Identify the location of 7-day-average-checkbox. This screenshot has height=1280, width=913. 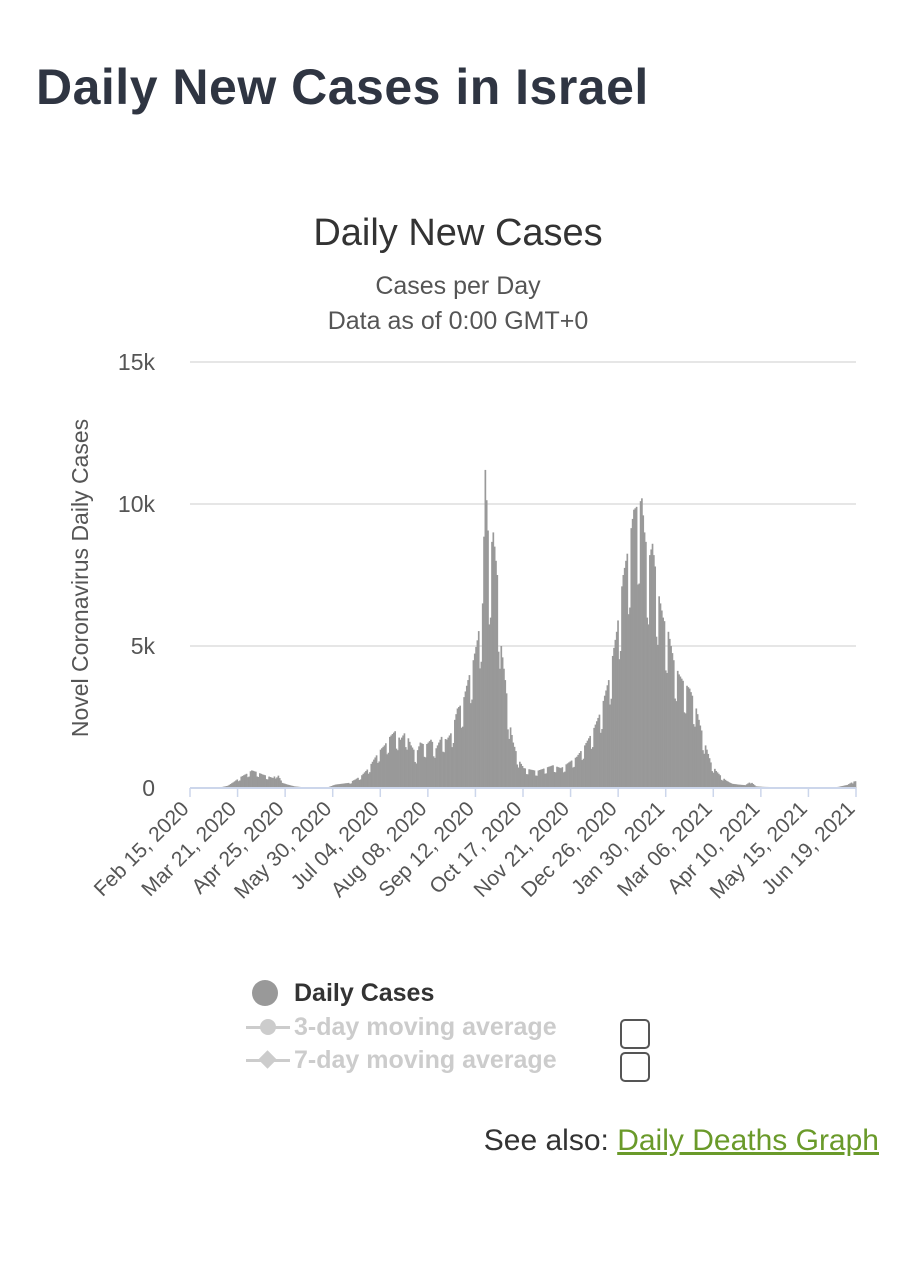
(635, 1067).